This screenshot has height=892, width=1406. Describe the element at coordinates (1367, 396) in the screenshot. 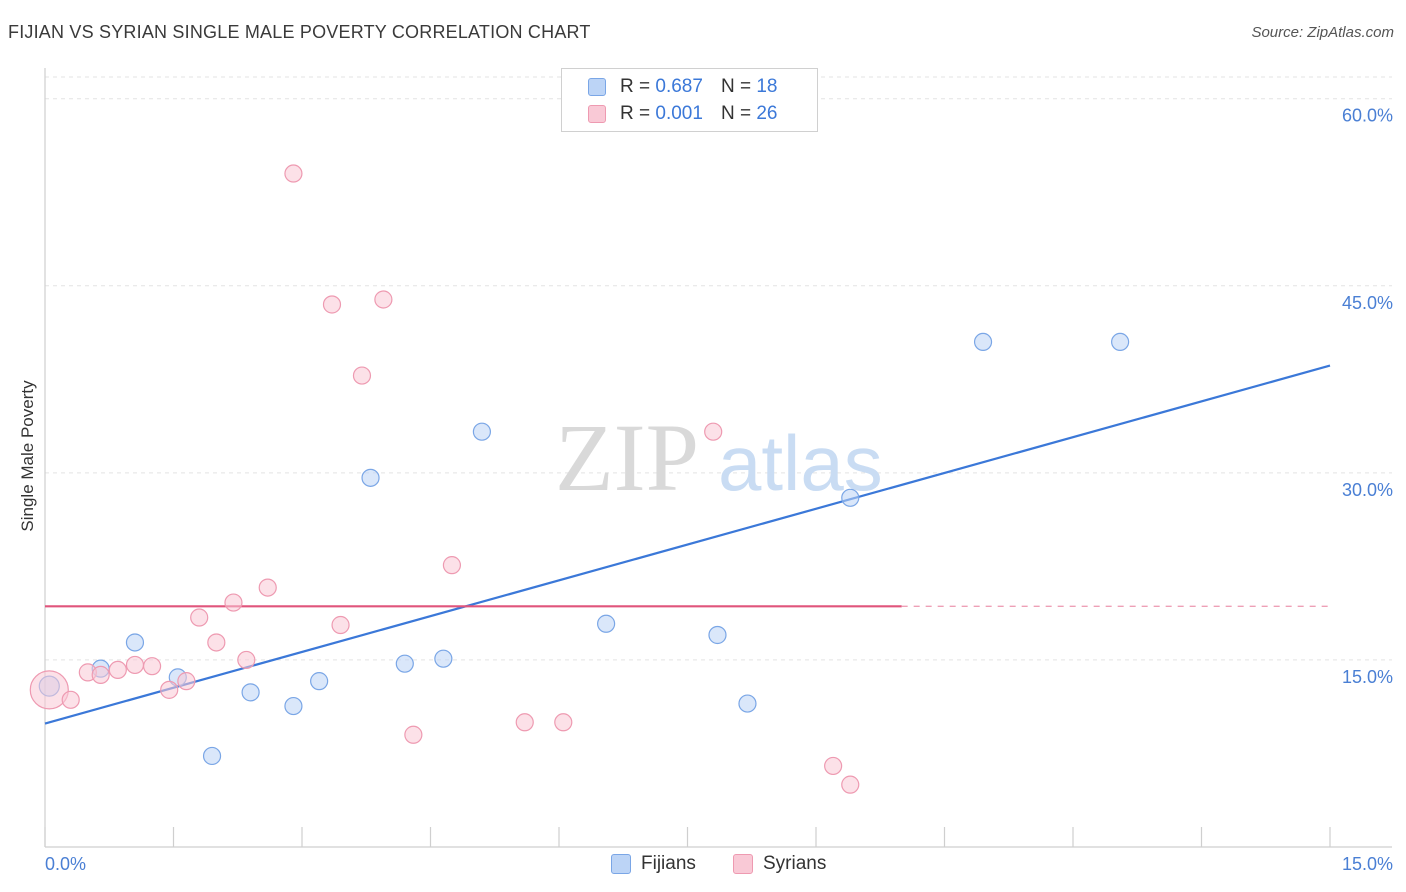

I see `y-tick-labels: 15.0% 30.0% 45.0% 60.0%` at that location.